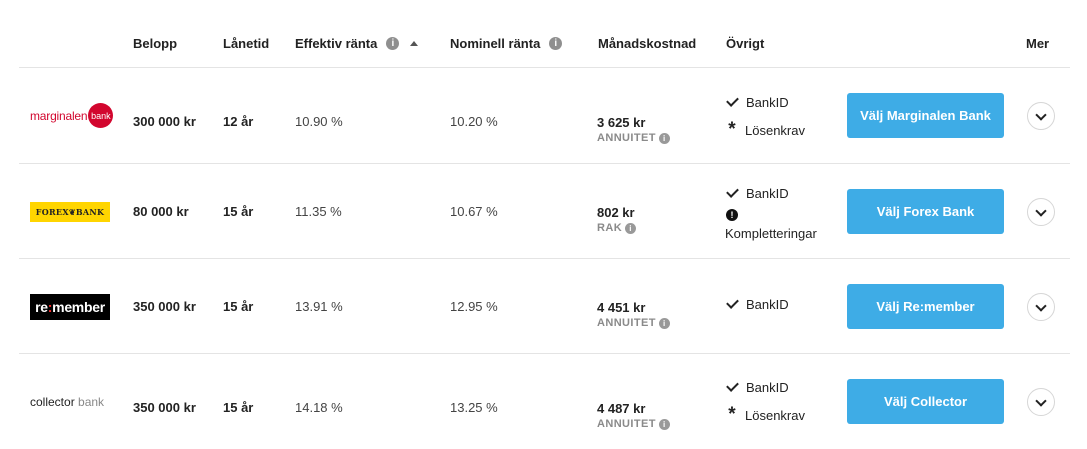 The width and height of the screenshot is (1087, 449). I want to click on nominal-rate-value: 13.25 %, so click(474, 407).